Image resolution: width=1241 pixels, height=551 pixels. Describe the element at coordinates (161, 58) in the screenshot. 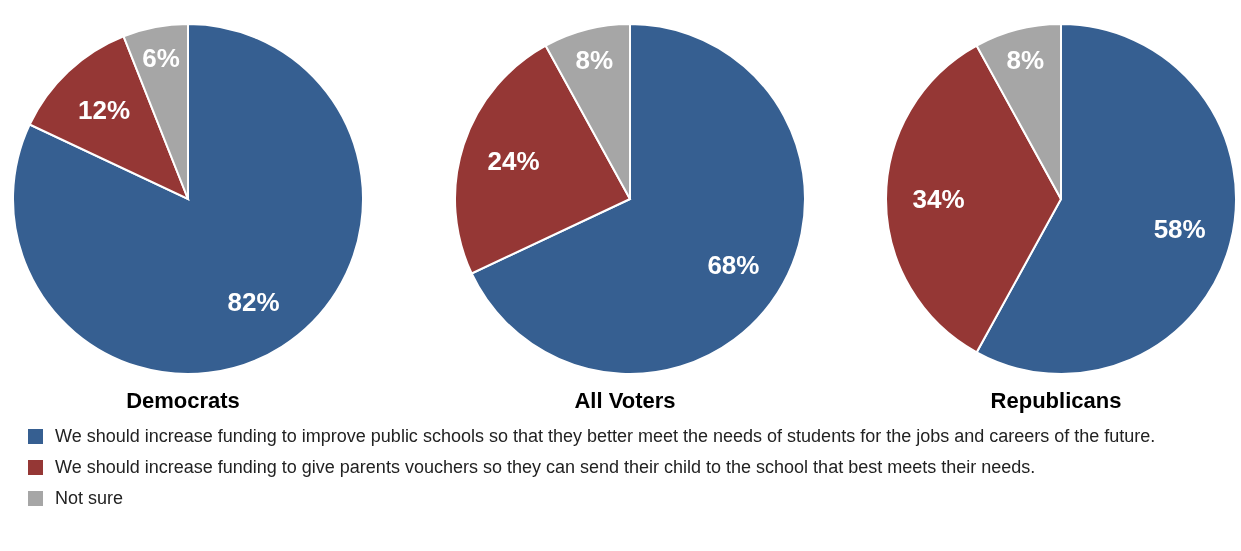

I see `data-label: 6%` at that location.